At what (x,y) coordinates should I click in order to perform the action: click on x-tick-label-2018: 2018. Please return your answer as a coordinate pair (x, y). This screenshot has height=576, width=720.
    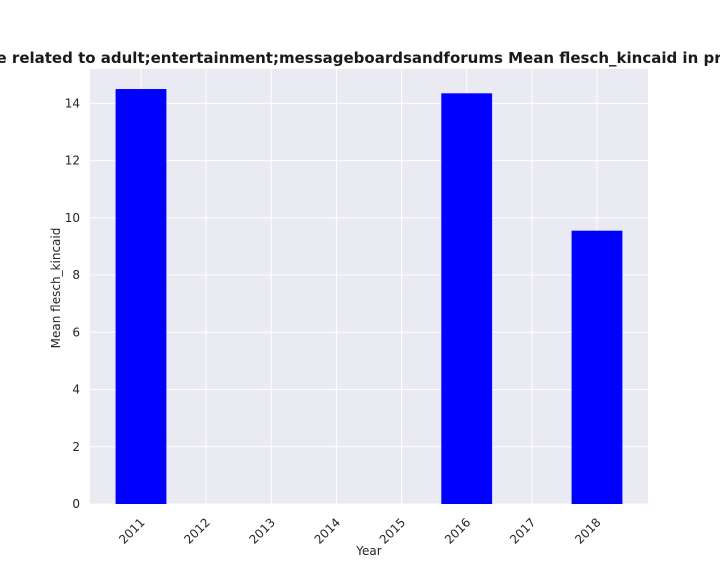
    Looking at the image, I should click on (587, 530).